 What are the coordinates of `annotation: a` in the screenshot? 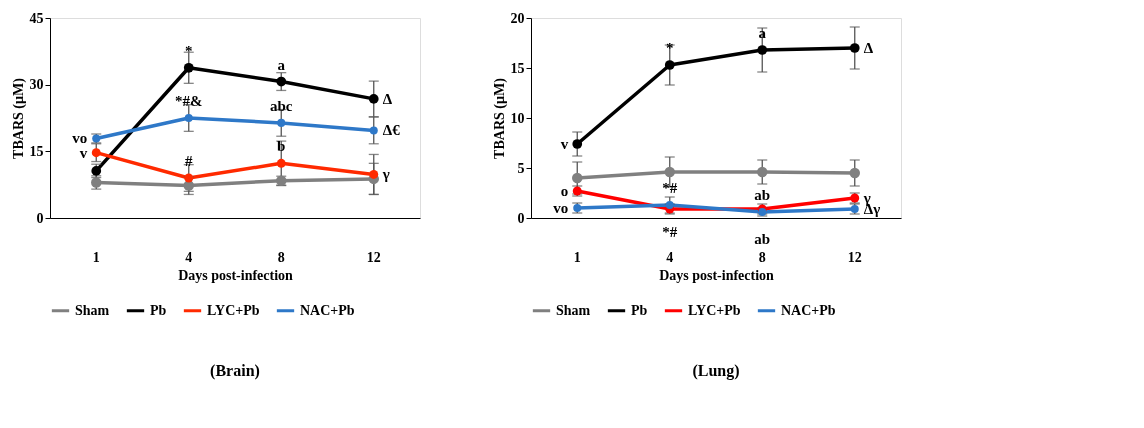 It's located at (281, 64).